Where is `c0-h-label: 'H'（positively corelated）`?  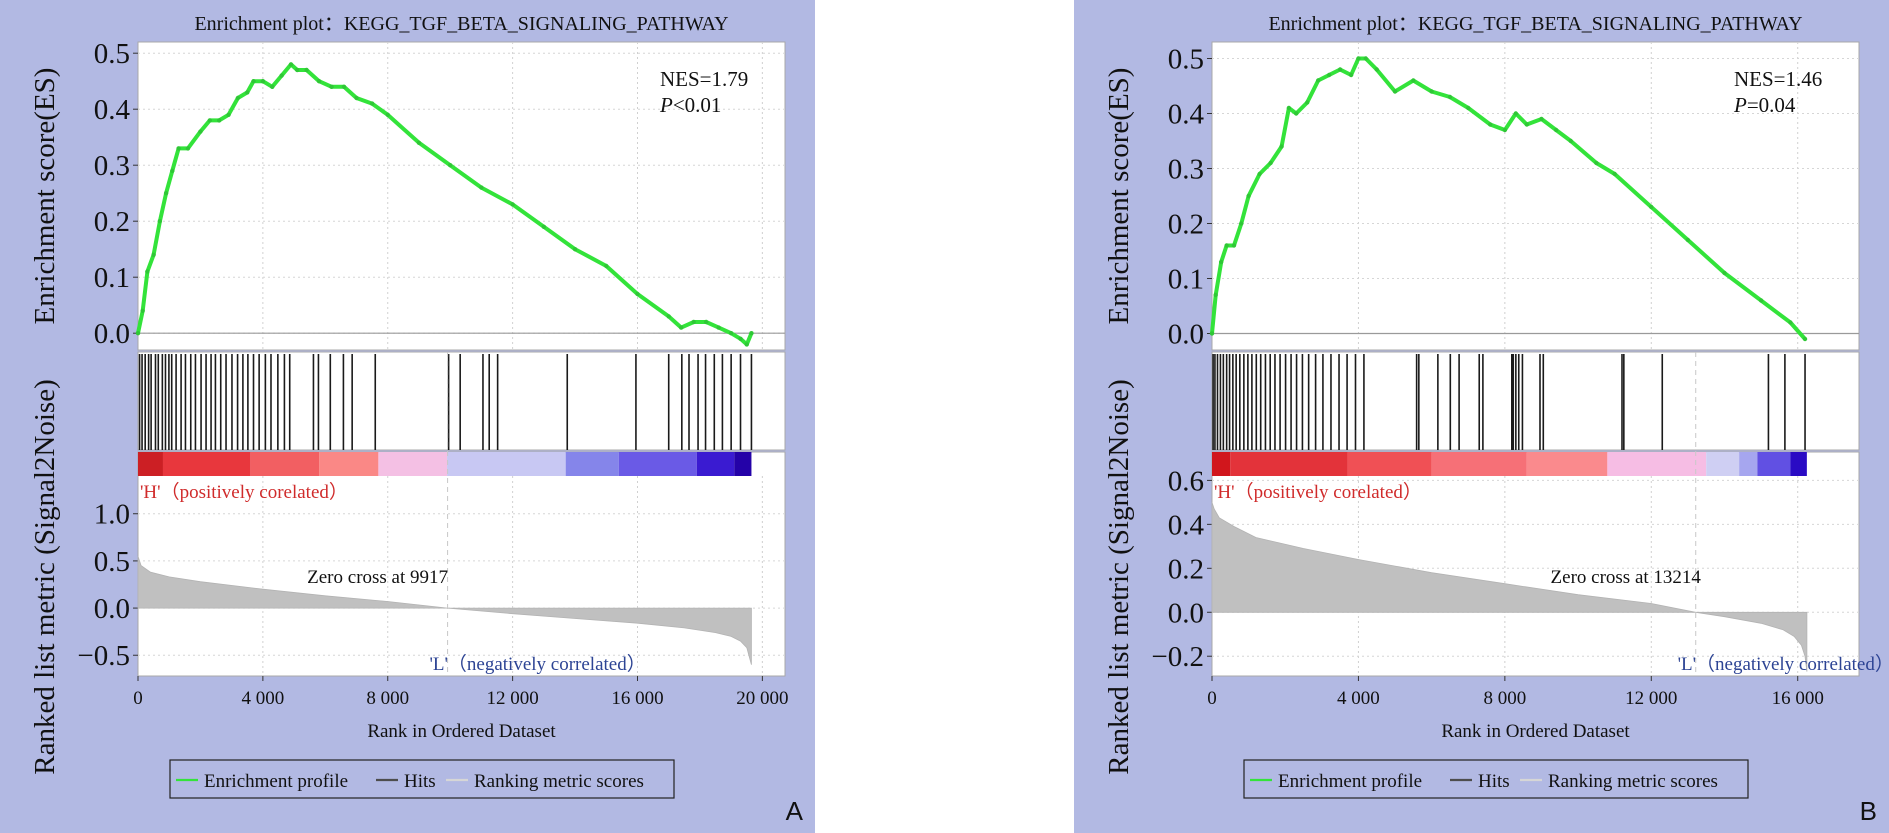
c0-h-label: 'H'（positively corelated） is located at coordinates (244, 492).